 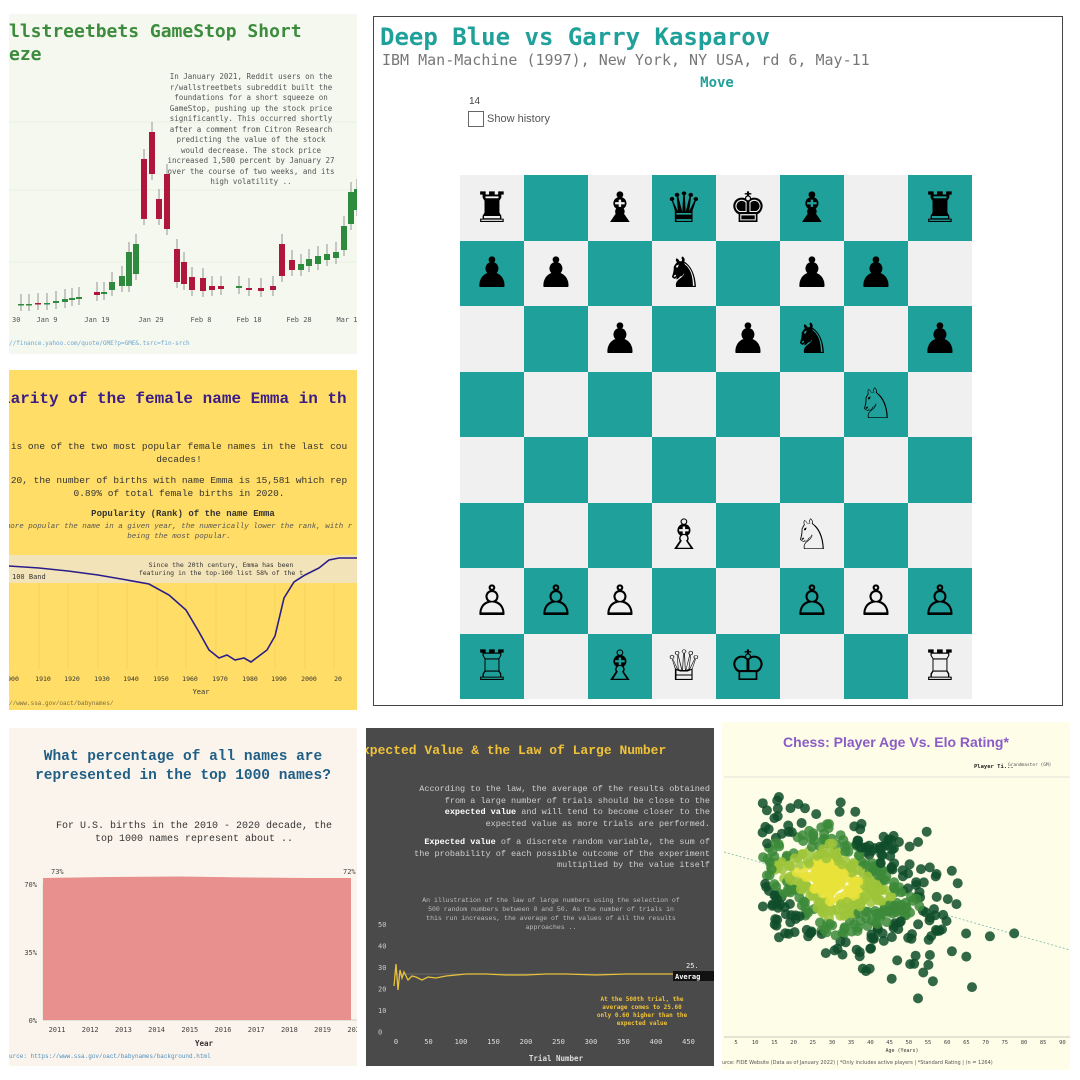 What do you see at coordinates (940, 601) in the screenshot?
I see `square-h2: ♙` at bounding box center [940, 601].